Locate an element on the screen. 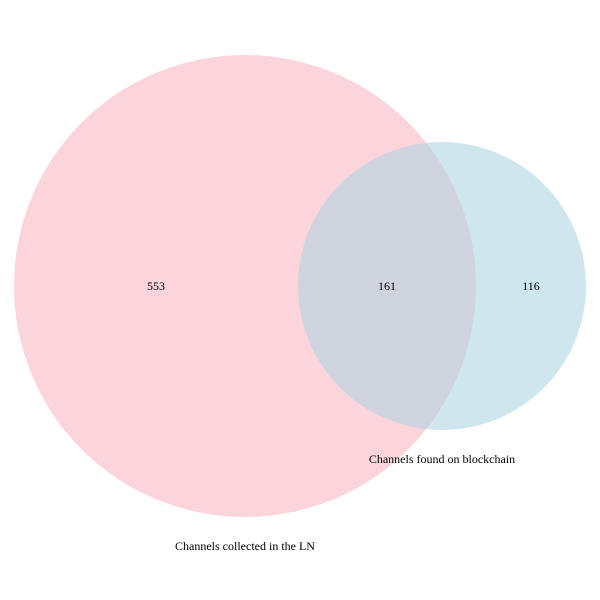 The height and width of the screenshot is (600, 600). blockchain-only-count: 116 is located at coordinates (531, 286).